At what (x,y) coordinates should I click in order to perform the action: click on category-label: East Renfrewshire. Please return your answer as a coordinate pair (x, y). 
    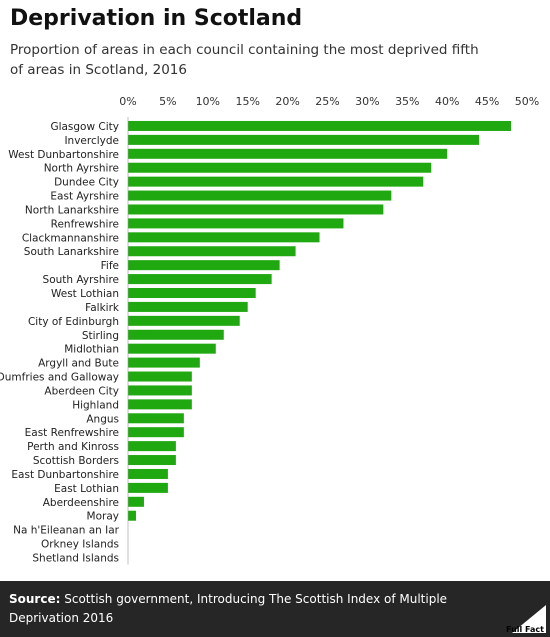
    Looking at the image, I should click on (72, 433).